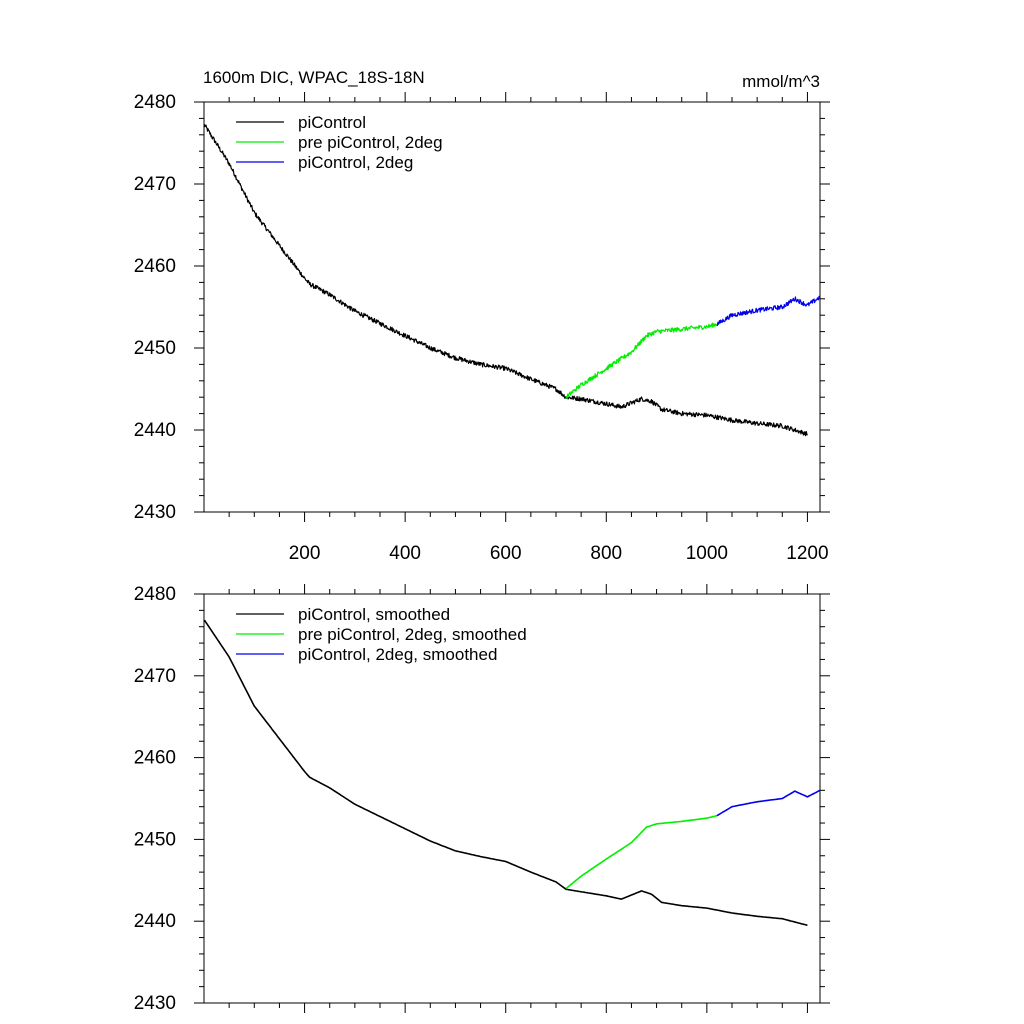 The width and height of the screenshot is (1024, 1024). I want to click on legend-label: pre piControl, 2deg, smoothed, so click(412, 634).